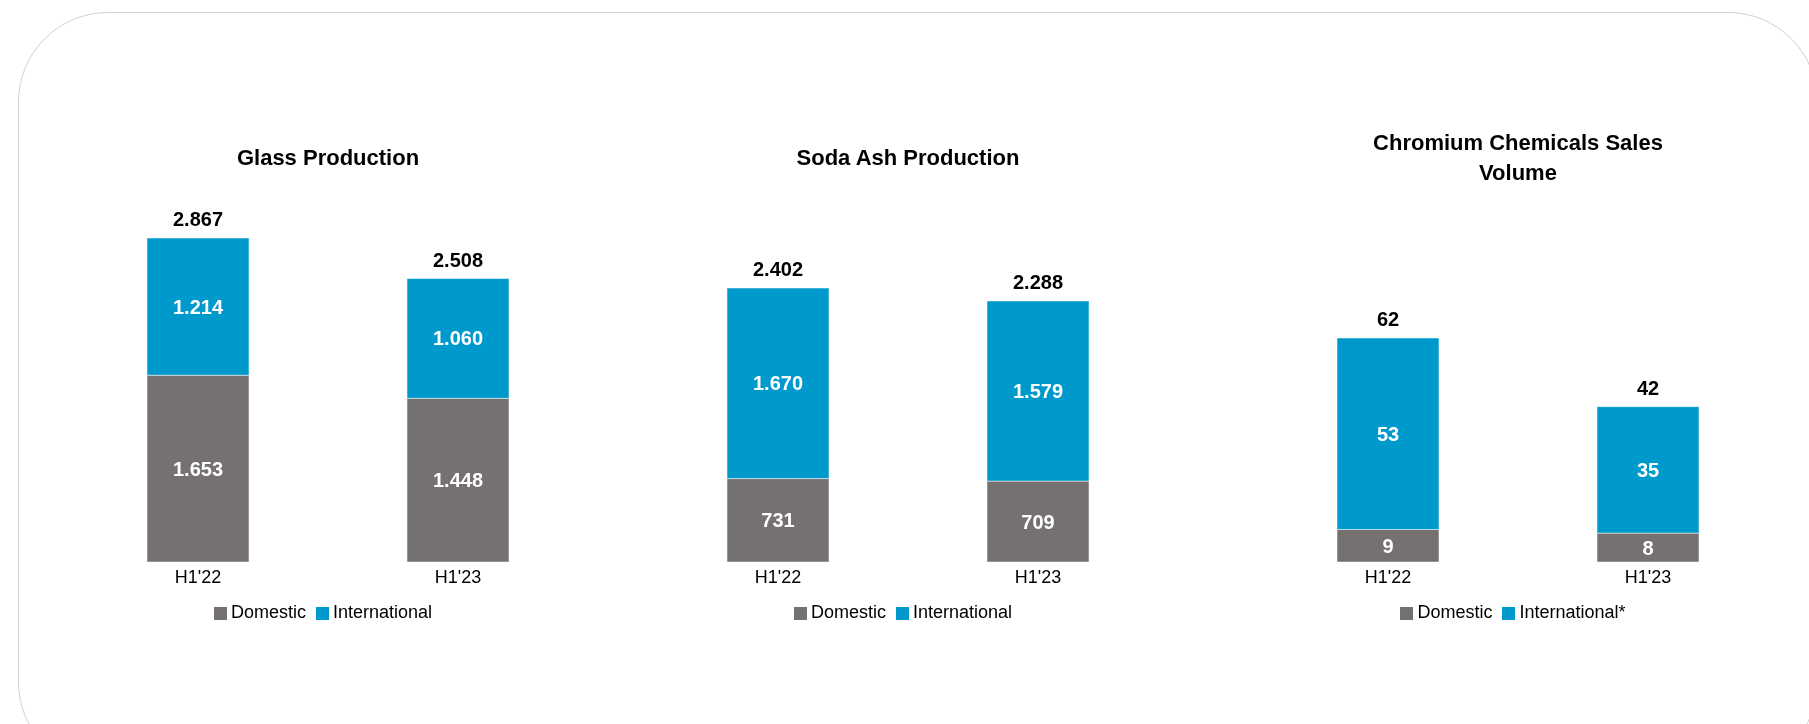  Describe the element at coordinates (1648, 547) in the screenshot. I see `data-label: 8` at that location.